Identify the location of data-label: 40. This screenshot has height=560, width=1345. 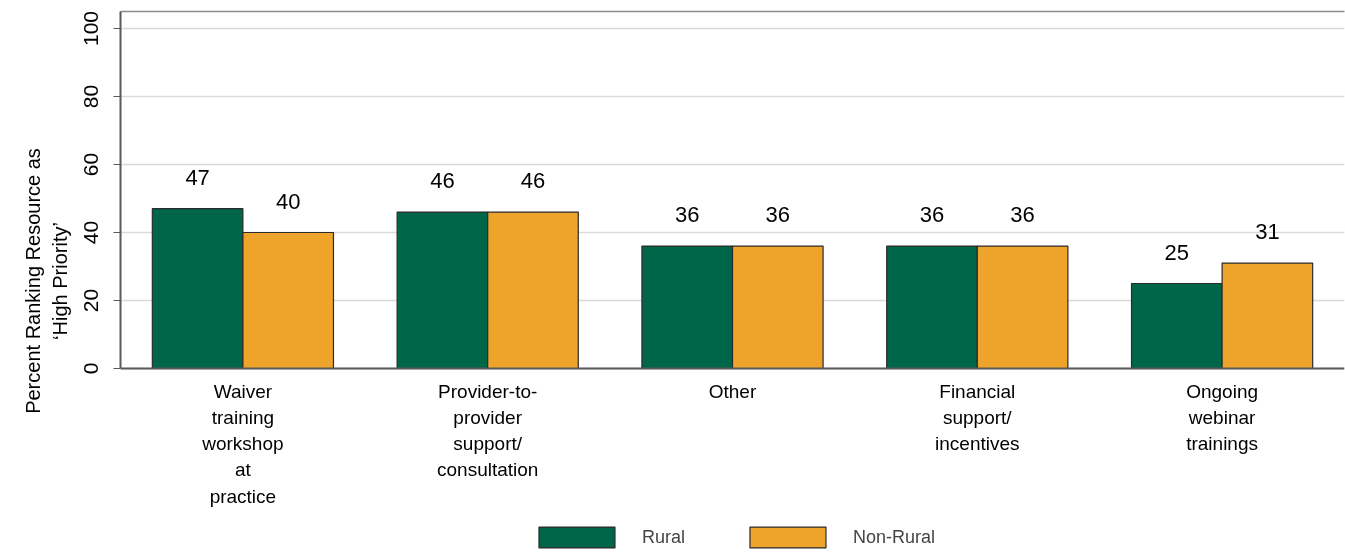
(288, 201).